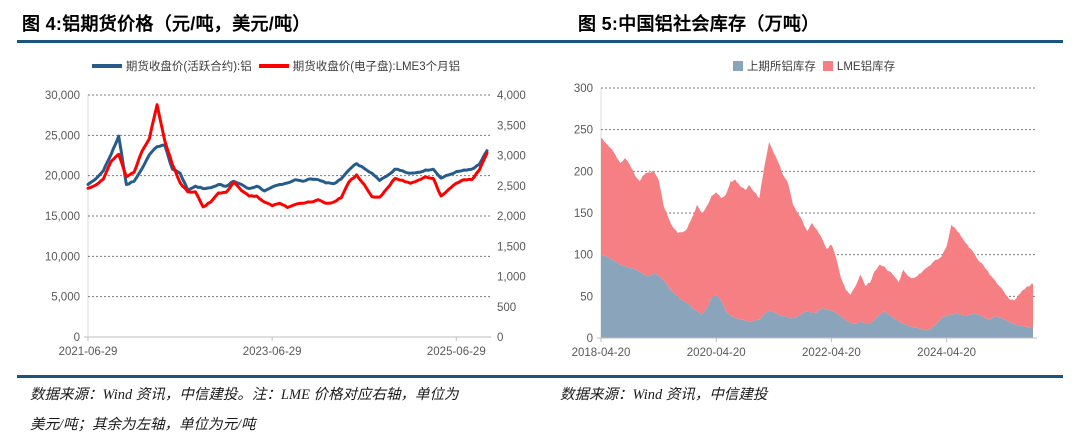  Describe the element at coordinates (946, 353) in the screenshot. I see `x-axis-tick-label: 2024-04-20` at that location.